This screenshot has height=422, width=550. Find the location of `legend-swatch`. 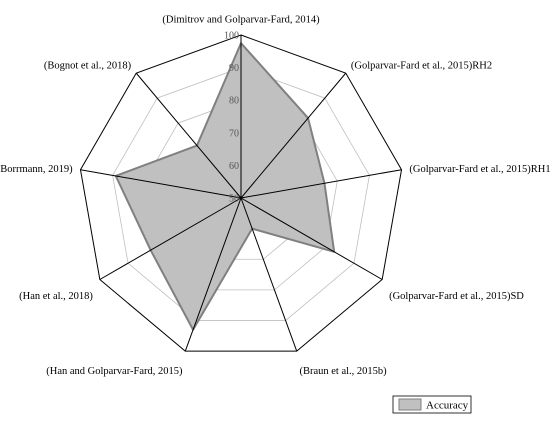

legend-swatch is located at coordinates (410, 404).